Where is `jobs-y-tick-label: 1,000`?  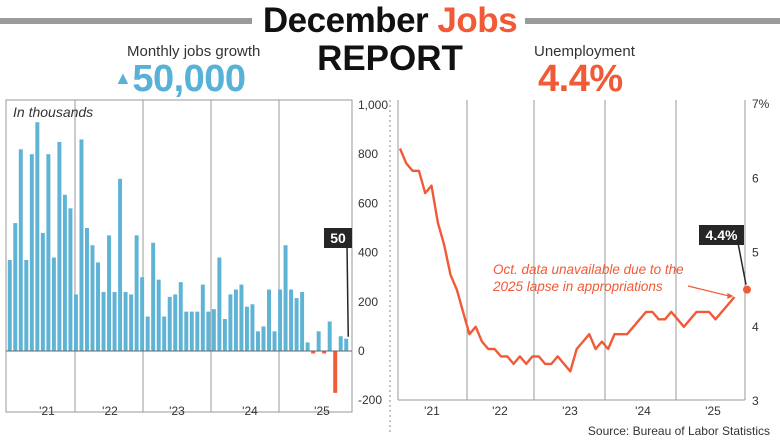 jobs-y-tick-label: 1,000 is located at coordinates (373, 105).